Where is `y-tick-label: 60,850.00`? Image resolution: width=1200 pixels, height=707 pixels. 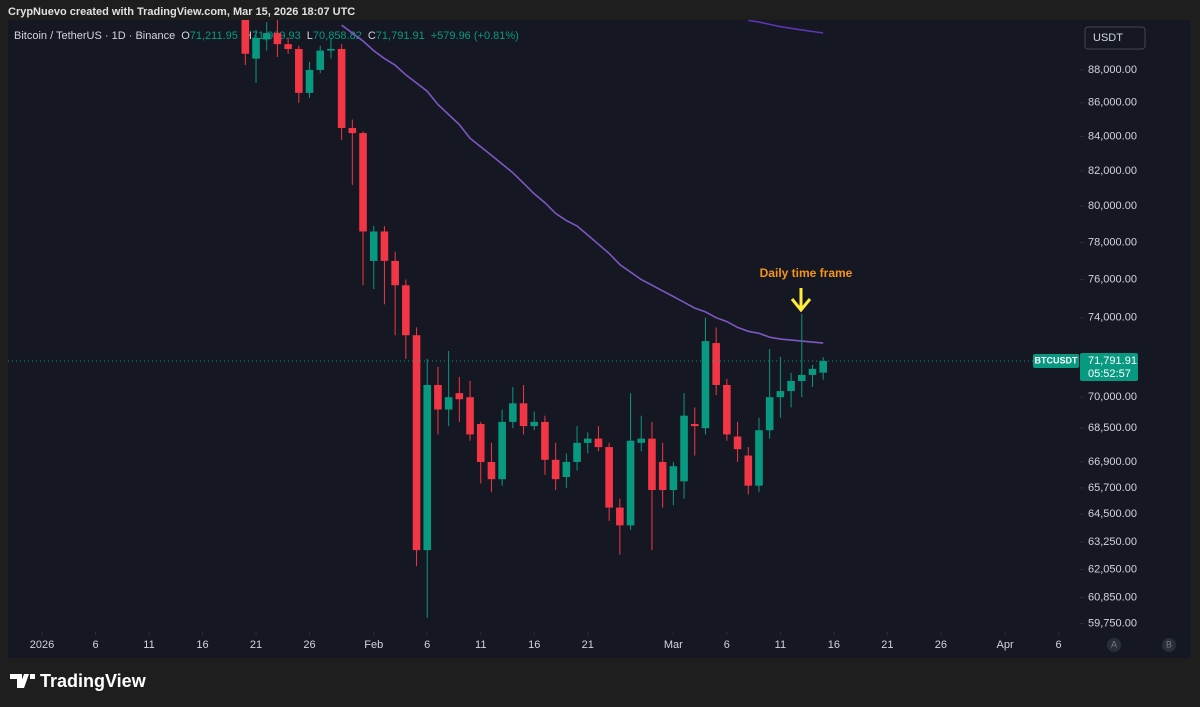 y-tick-label: 60,850.00 is located at coordinates (1112, 597).